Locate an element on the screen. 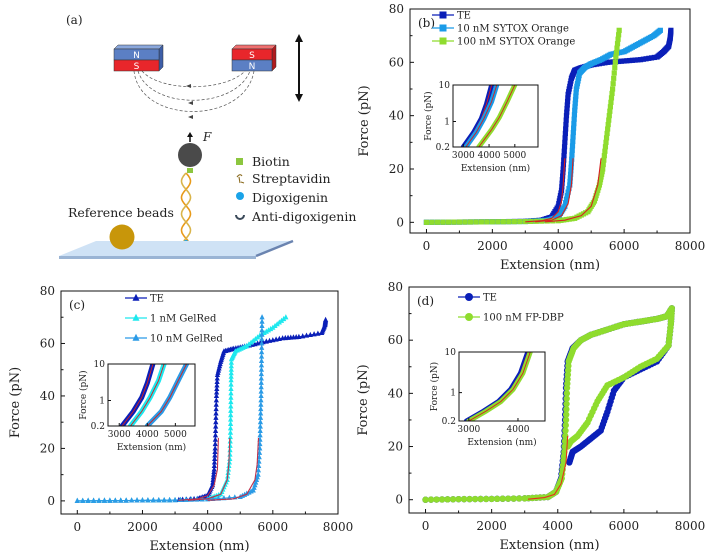  inset-frame is located at coordinates (495, 116).